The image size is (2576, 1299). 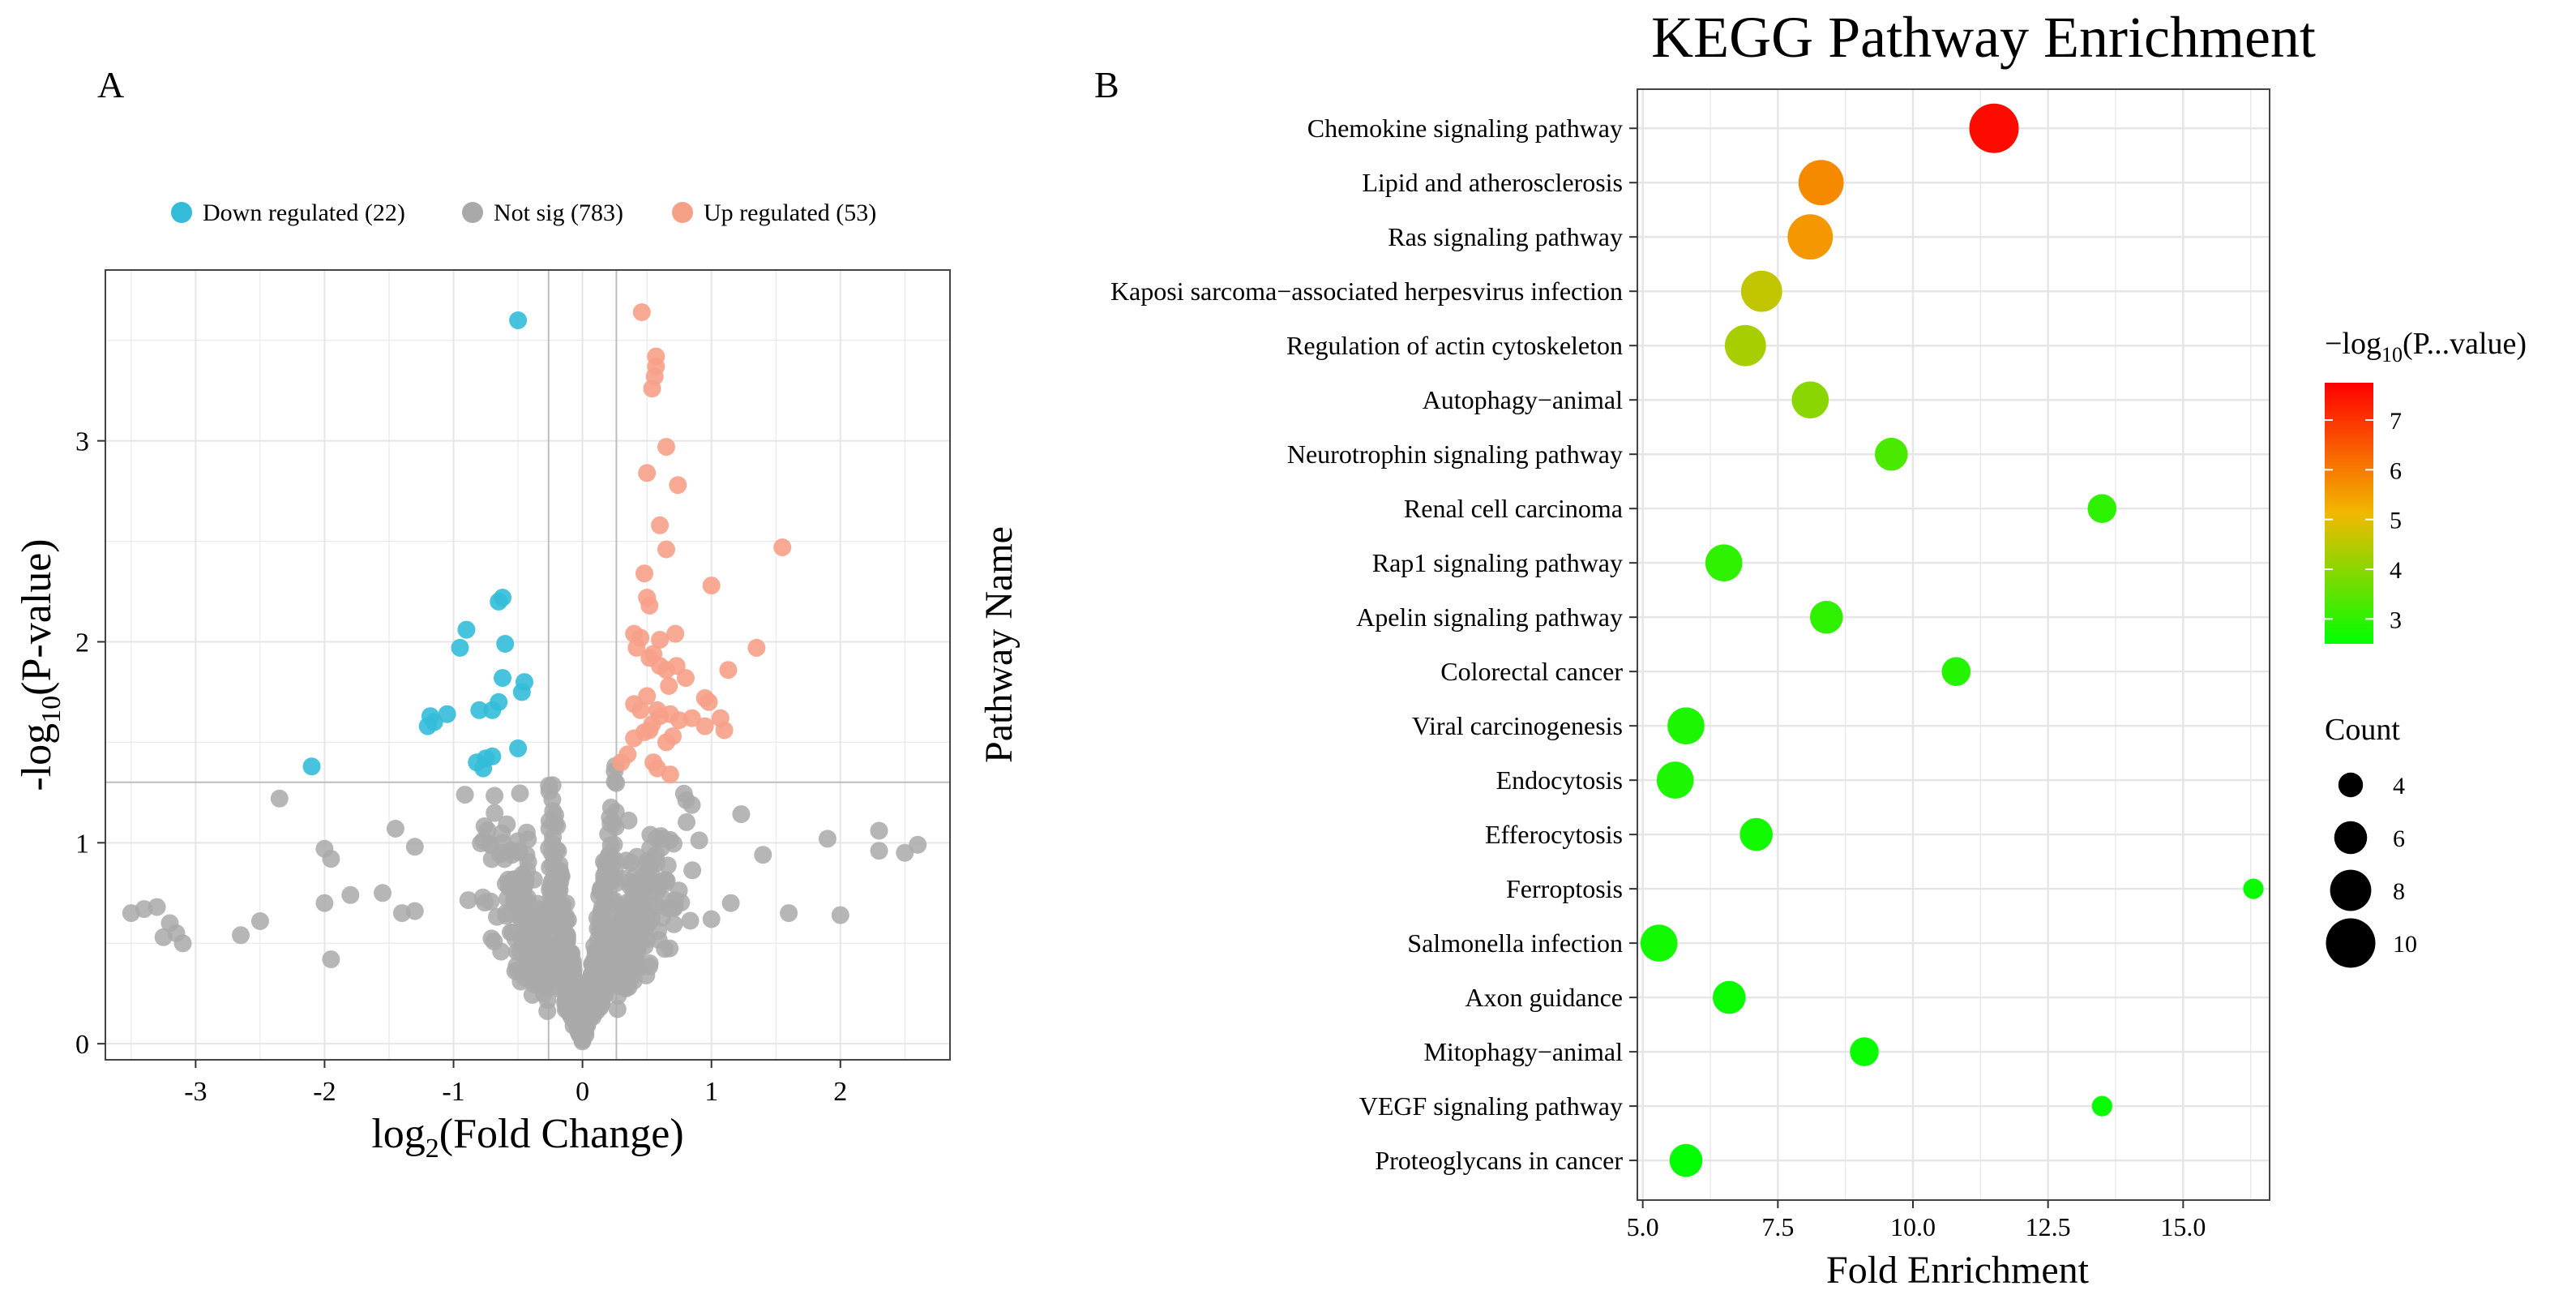 What do you see at coordinates (2405, 944) in the screenshot?
I see `size-legend-label: 10` at bounding box center [2405, 944].